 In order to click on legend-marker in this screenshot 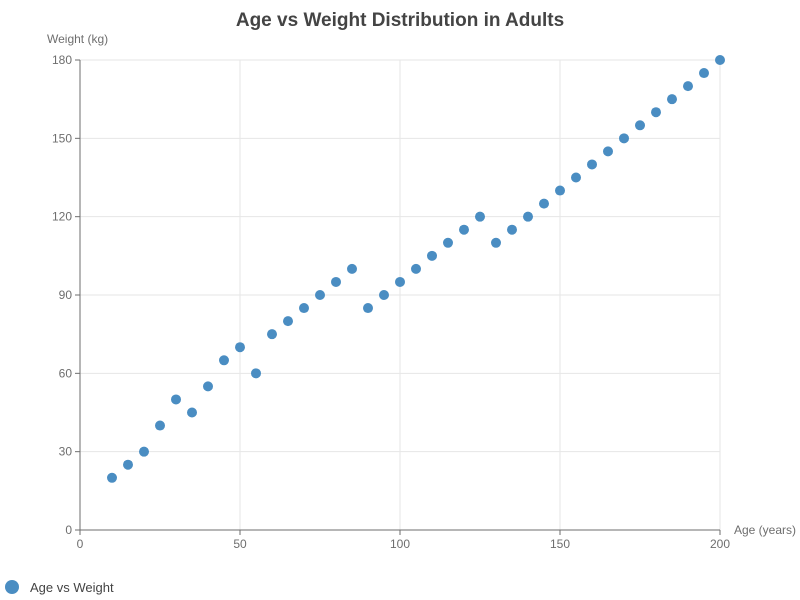, I will do `click(12, 587)`.